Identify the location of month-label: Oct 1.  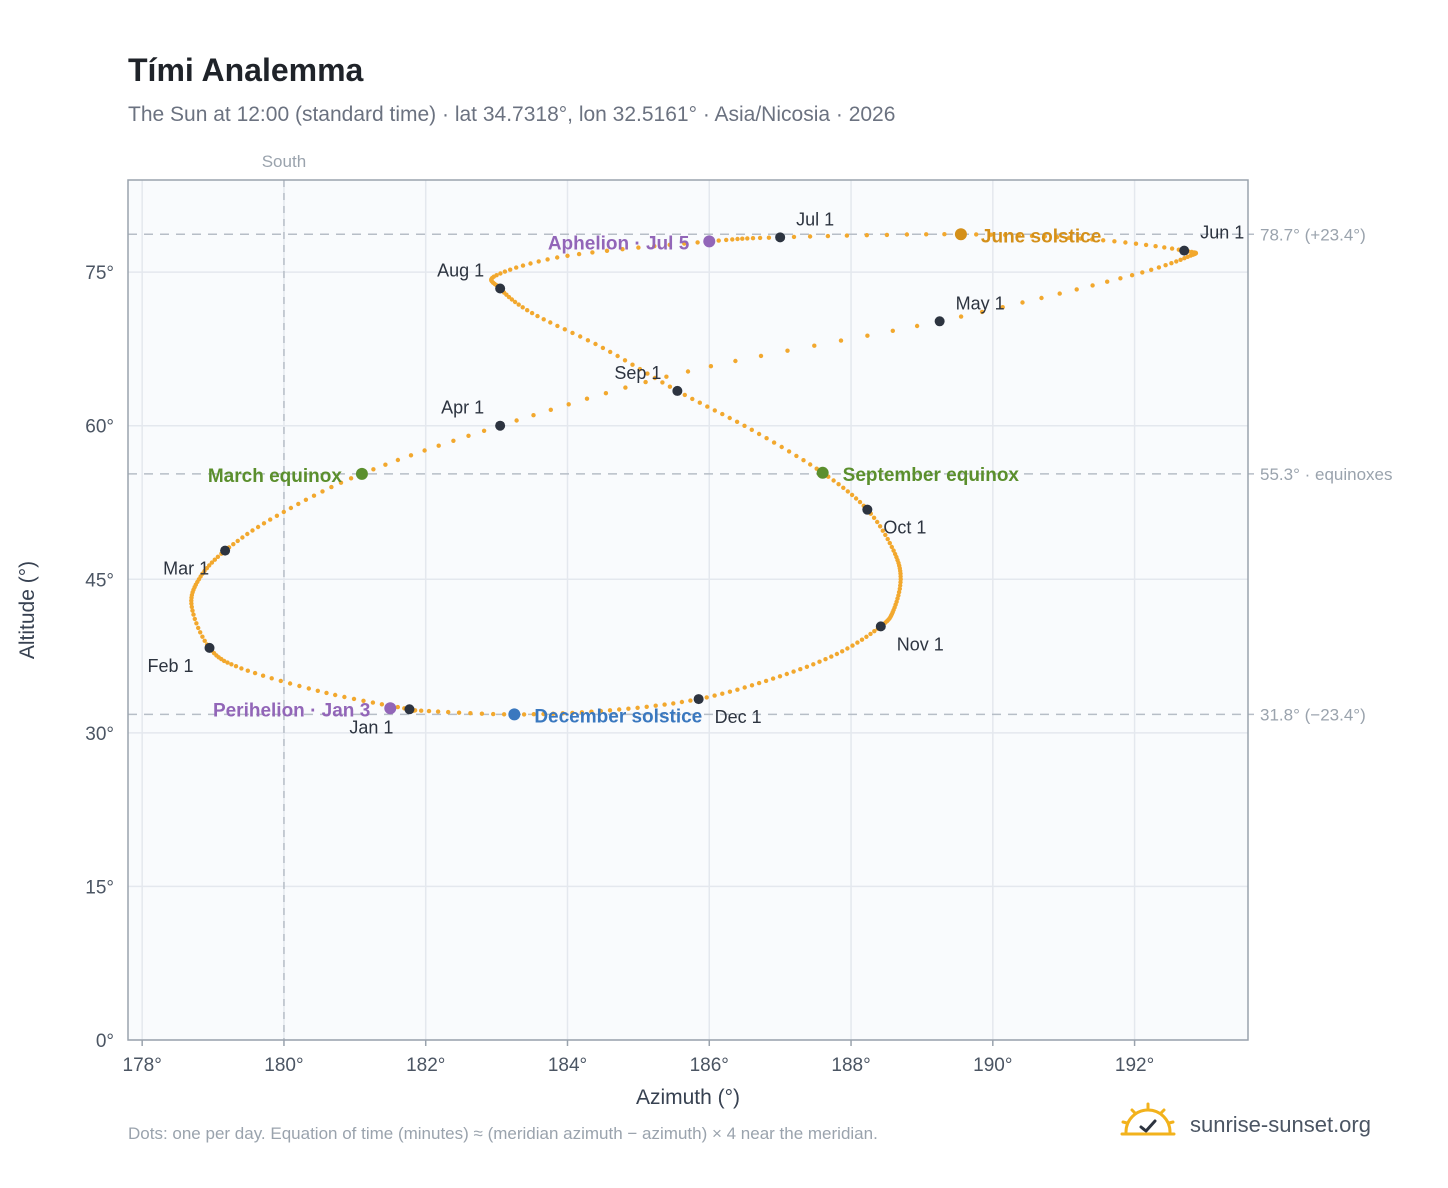
(904, 528).